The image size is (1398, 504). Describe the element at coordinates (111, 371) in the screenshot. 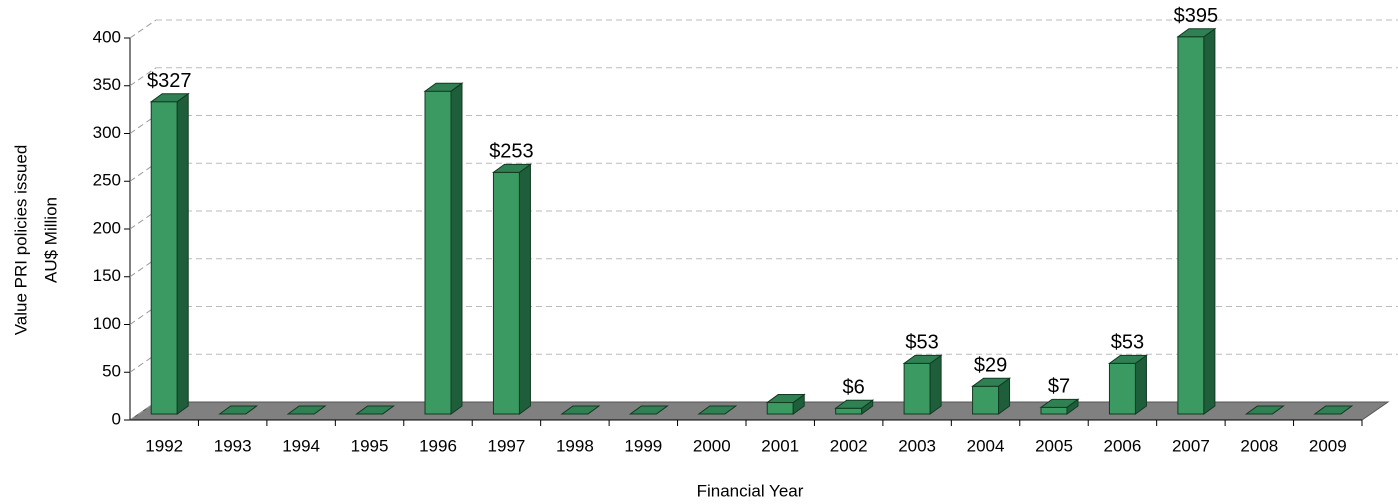

I see `y-tick-label: 50` at that location.